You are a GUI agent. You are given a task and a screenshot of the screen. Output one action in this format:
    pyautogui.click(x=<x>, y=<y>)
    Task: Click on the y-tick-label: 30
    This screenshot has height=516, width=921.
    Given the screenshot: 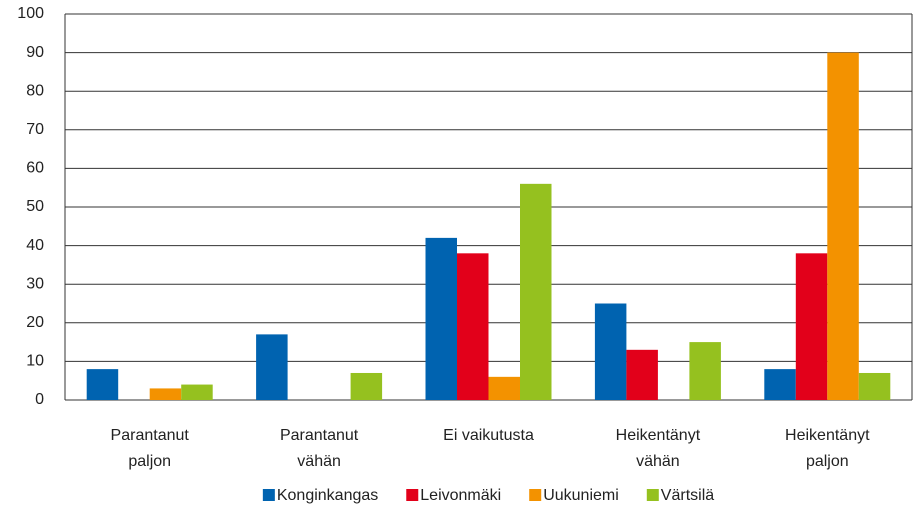 What is the action you would take?
    pyautogui.click(x=35, y=283)
    